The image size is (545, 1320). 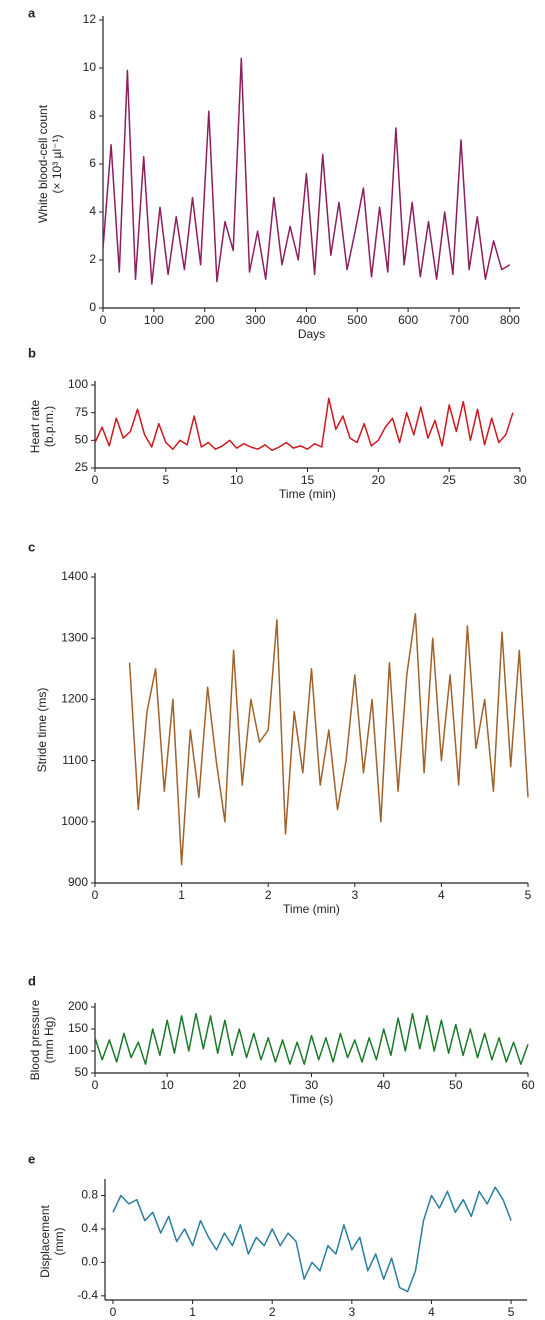 What do you see at coordinates (78, 1028) in the screenshot?
I see `y-tick-label: 150` at bounding box center [78, 1028].